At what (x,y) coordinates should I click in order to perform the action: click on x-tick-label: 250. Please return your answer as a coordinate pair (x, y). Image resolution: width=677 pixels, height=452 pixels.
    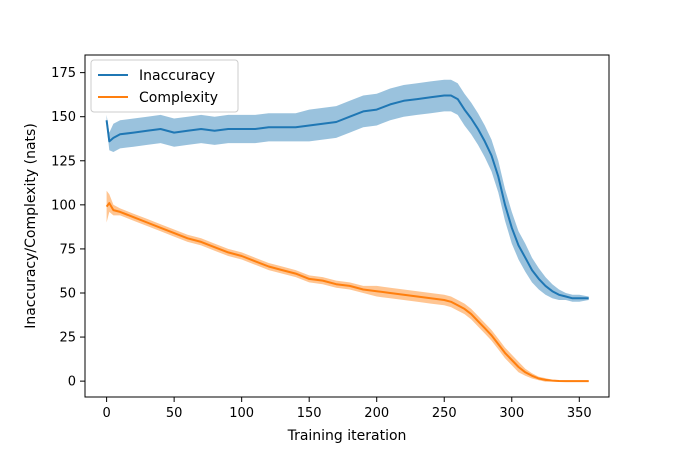
    Looking at the image, I should click on (444, 413).